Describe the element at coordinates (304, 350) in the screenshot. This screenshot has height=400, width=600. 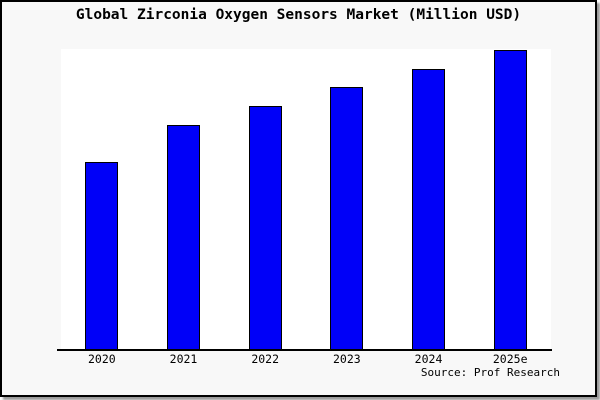
I see `x-axis-line` at that location.